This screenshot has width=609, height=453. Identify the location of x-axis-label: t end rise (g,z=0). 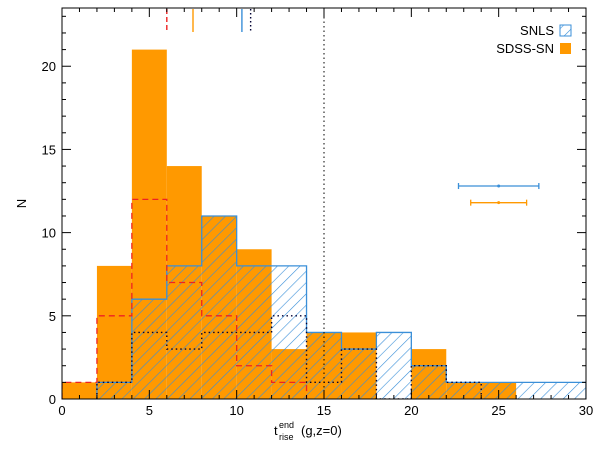
(308, 431).